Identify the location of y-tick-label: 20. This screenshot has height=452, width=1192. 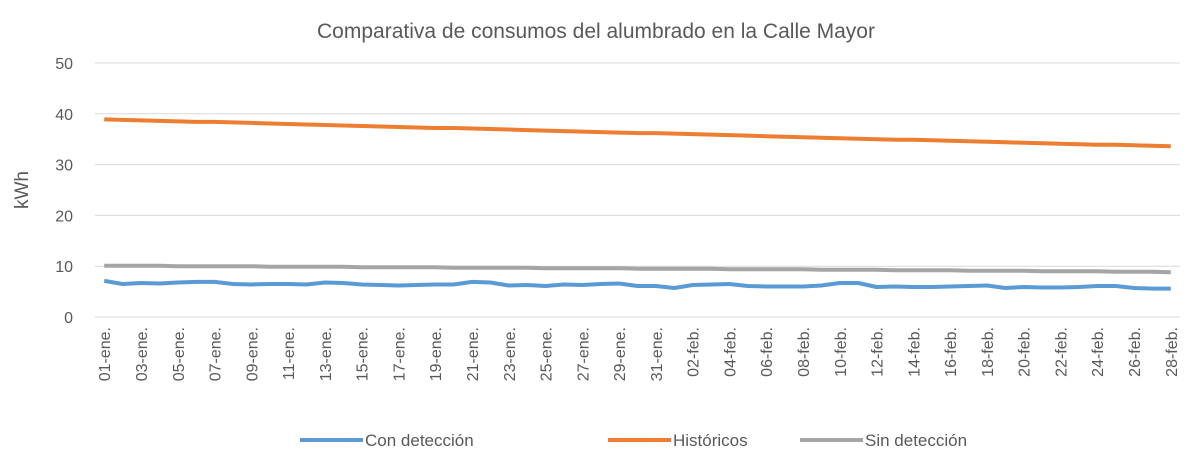
(64, 216).